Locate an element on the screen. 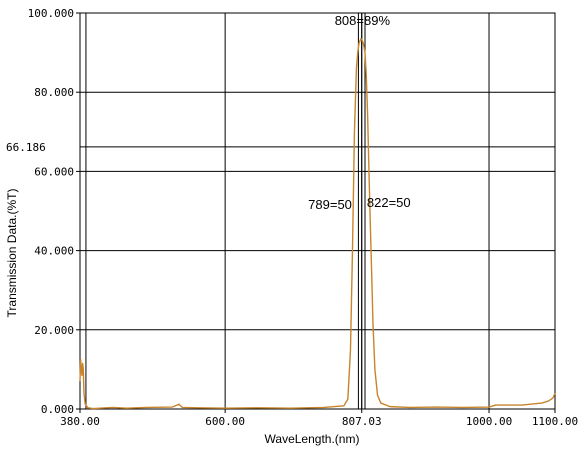  x-tick-label: 807.03 is located at coordinates (362, 421).